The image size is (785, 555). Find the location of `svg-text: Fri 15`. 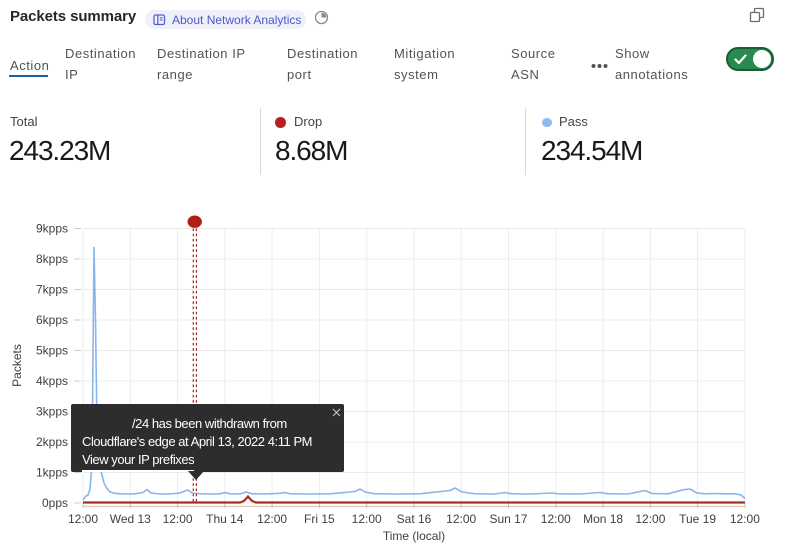

svg-text: Fri 15 is located at coordinates (319, 519).